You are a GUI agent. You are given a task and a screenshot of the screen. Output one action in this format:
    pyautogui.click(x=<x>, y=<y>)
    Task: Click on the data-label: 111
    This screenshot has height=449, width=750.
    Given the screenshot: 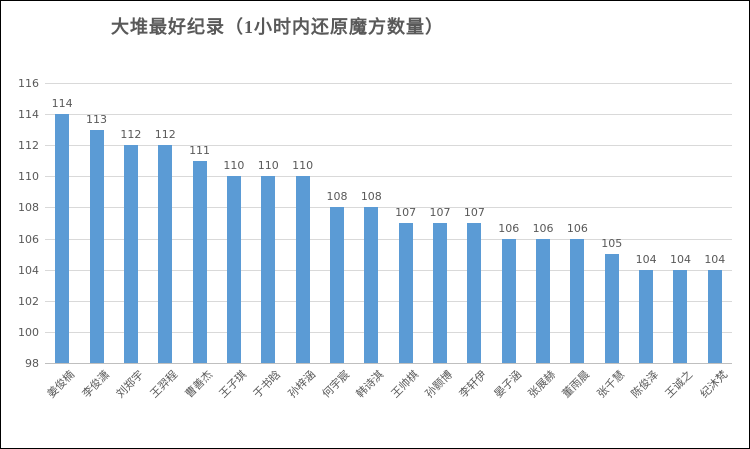 What is the action you would take?
    pyautogui.click(x=200, y=150)
    